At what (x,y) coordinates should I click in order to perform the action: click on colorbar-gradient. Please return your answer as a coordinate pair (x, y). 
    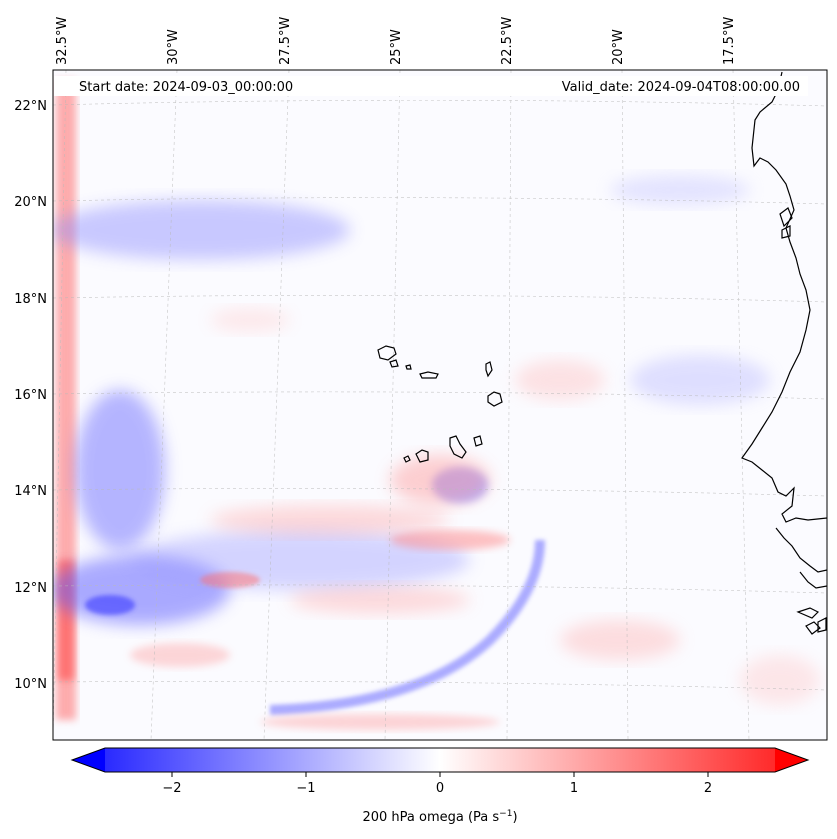
    Looking at the image, I should click on (440, 760).